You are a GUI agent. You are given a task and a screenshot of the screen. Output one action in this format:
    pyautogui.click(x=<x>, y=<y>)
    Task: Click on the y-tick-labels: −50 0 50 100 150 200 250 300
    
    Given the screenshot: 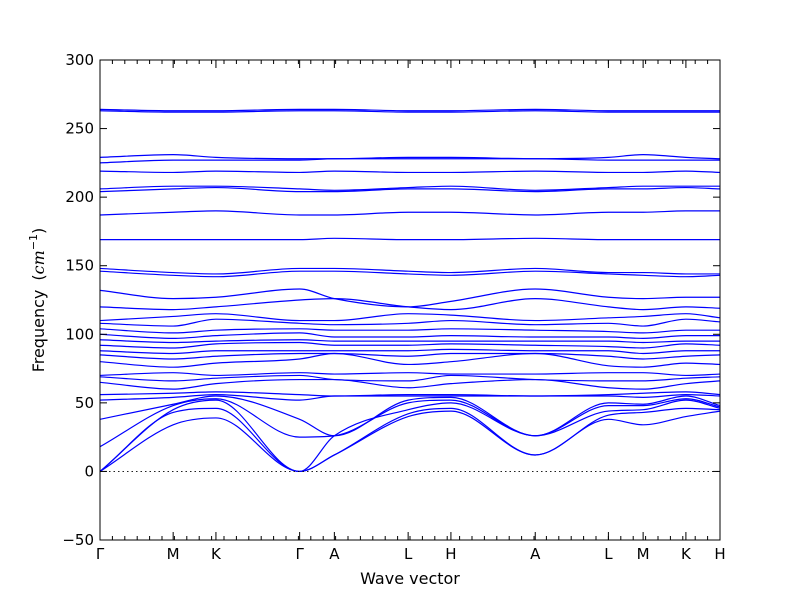 What is the action you would take?
    pyautogui.click(x=78, y=300)
    